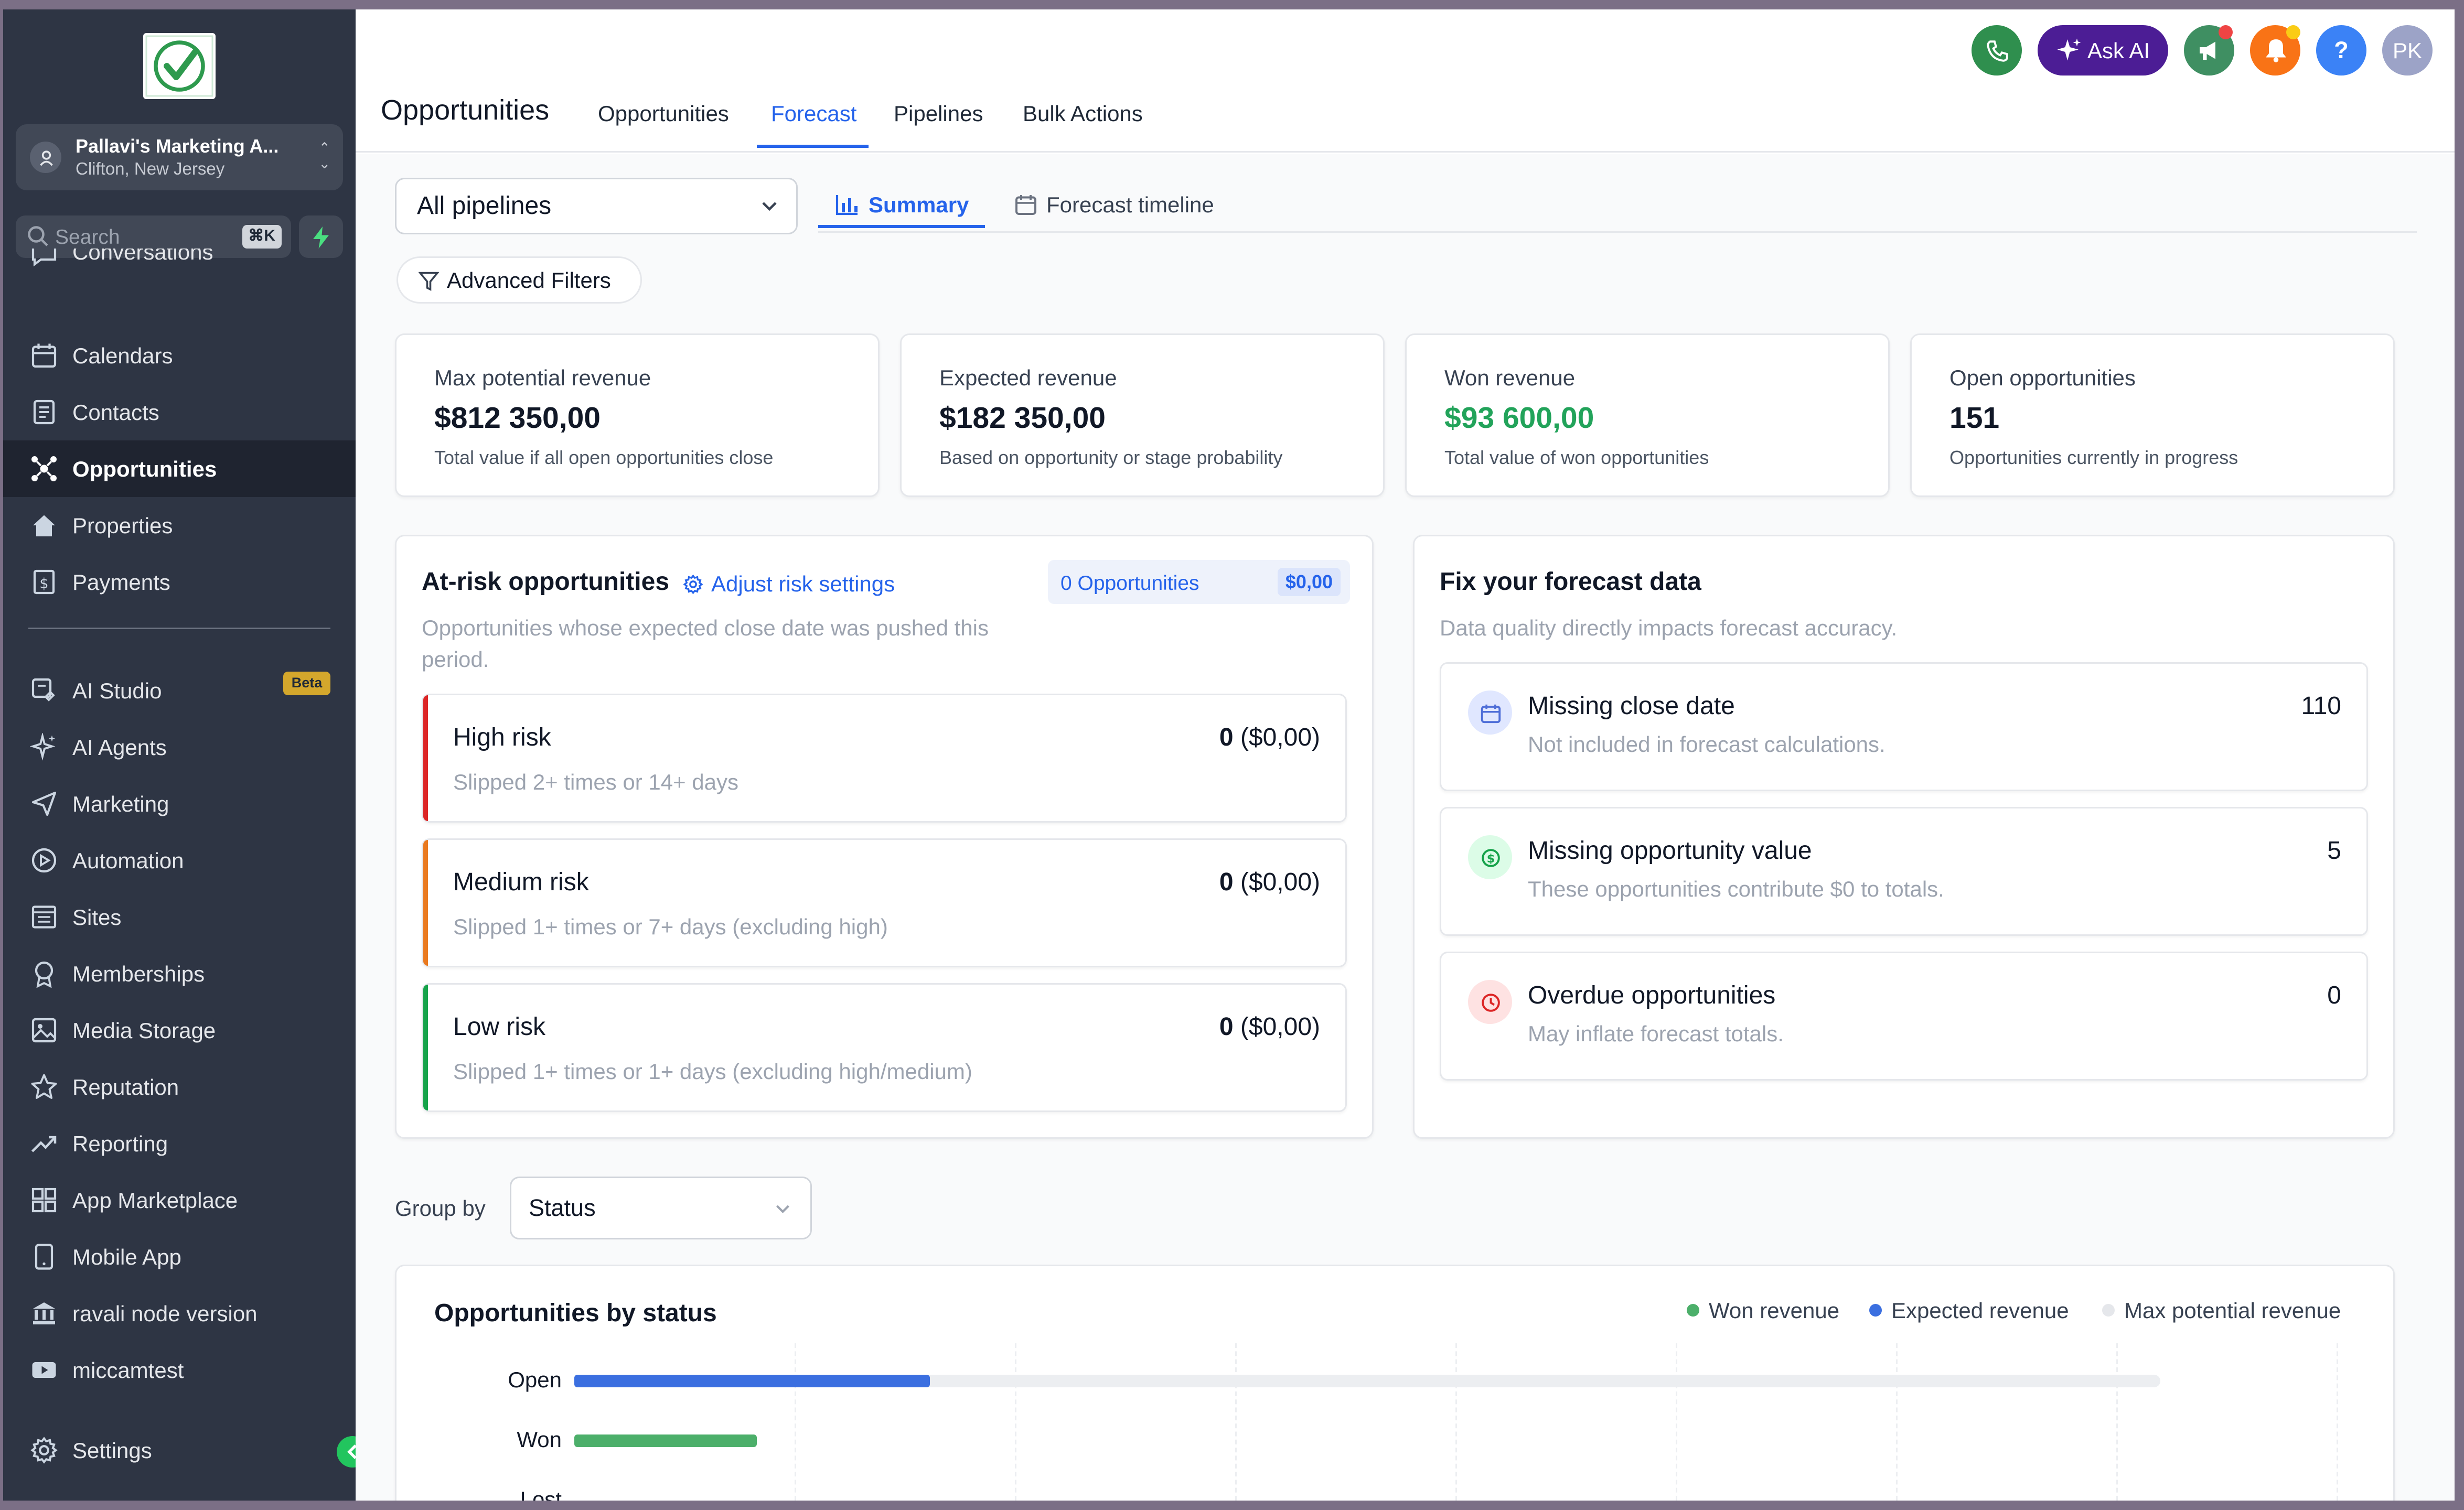 The width and height of the screenshot is (2464, 1510). Describe the element at coordinates (2407, 51) in the screenshot. I see `avatar: PK` at that location.